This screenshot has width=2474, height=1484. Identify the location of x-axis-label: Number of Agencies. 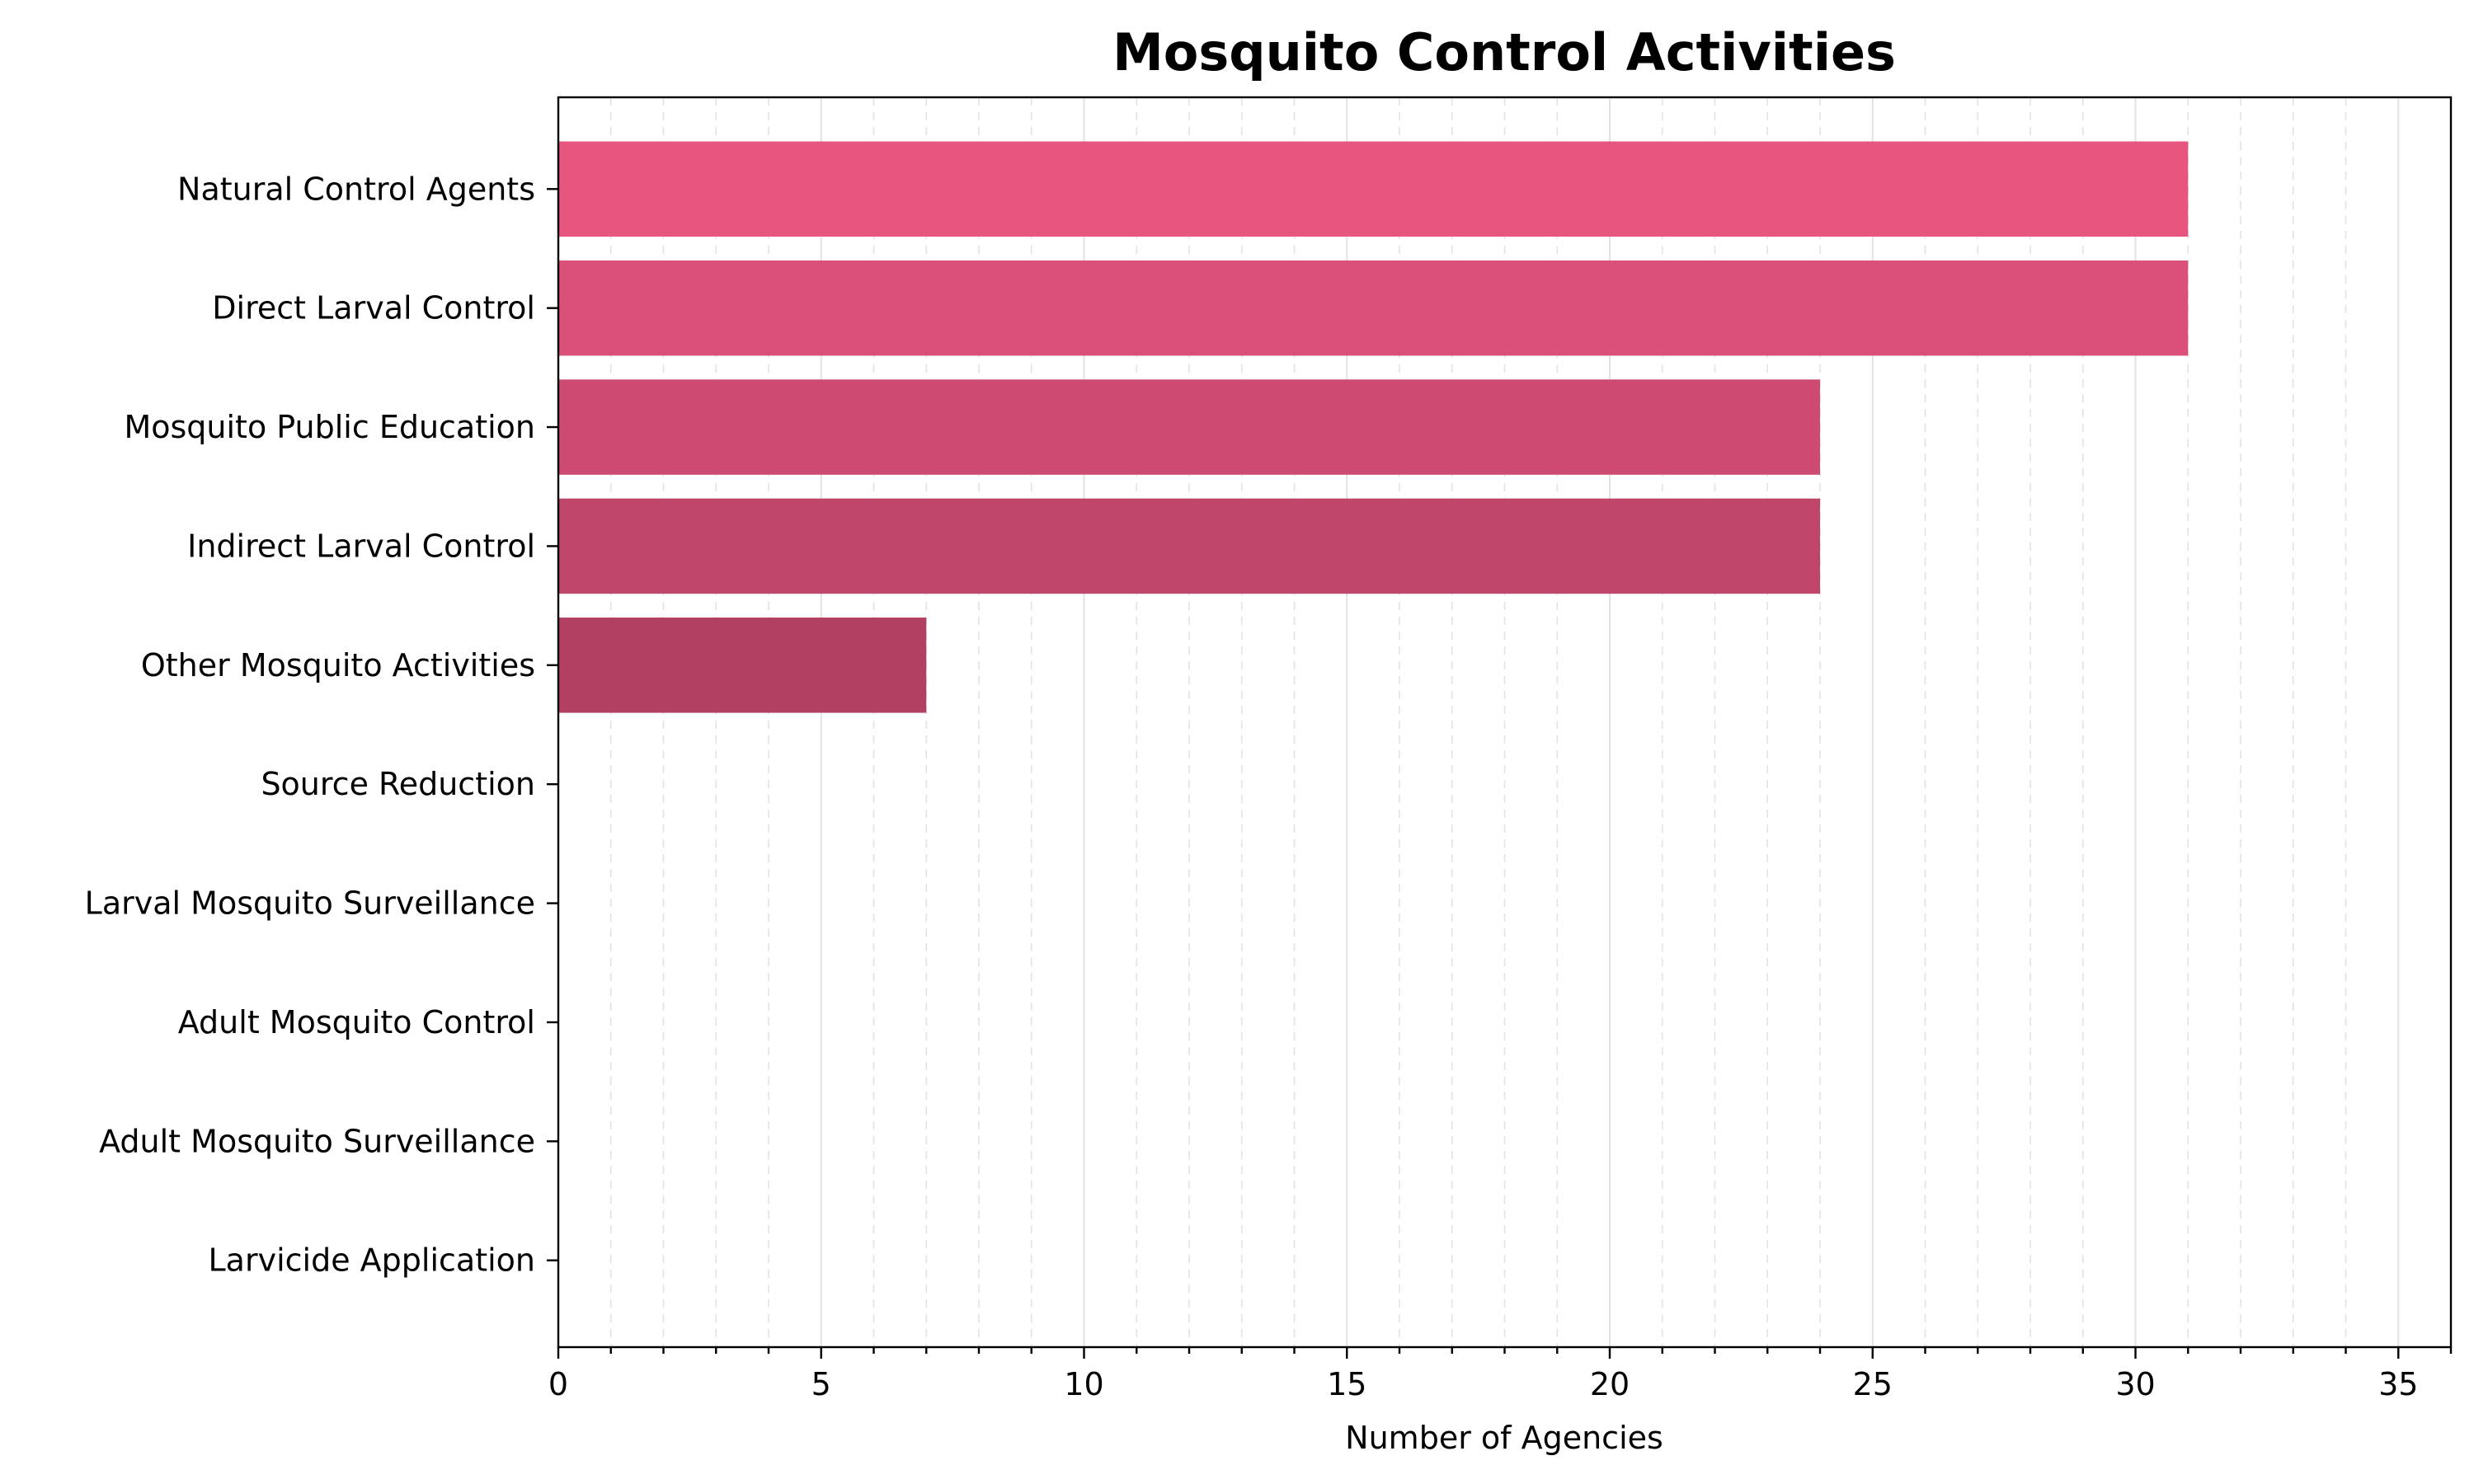
(1504, 1438).